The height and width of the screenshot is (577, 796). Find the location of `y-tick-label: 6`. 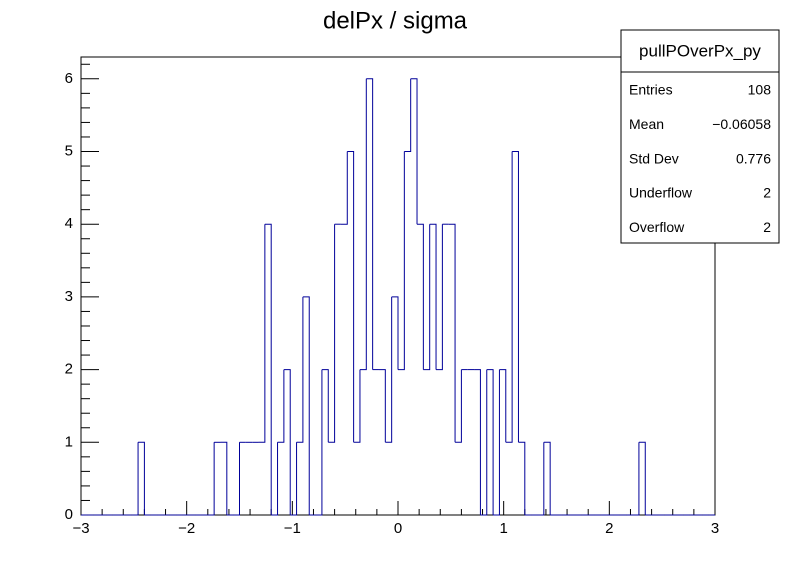

y-tick-label: 6 is located at coordinates (69, 78).